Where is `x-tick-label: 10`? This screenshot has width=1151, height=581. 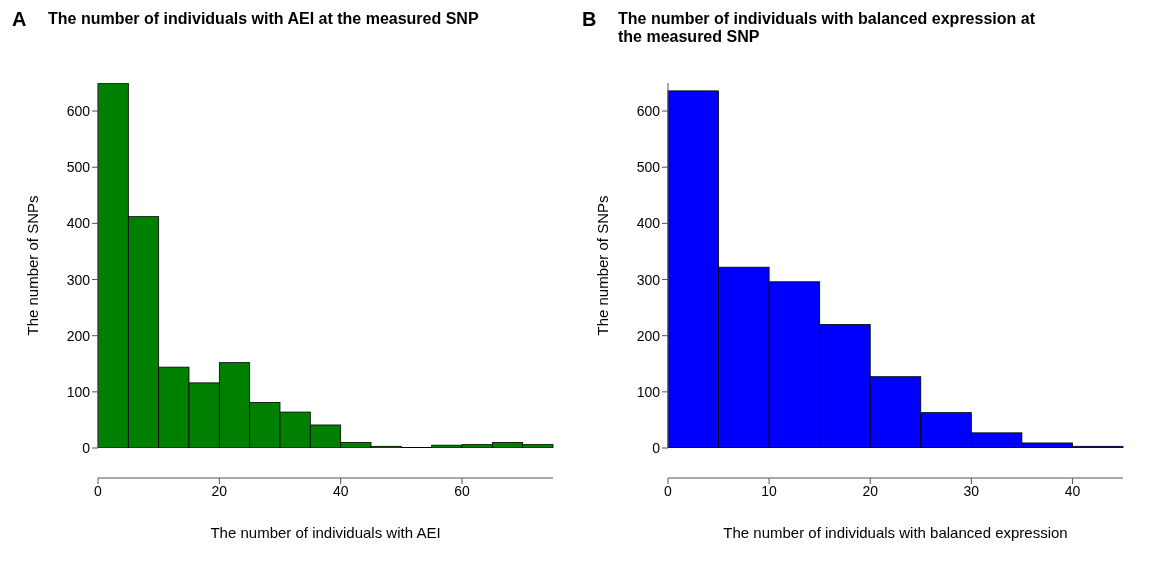
x-tick-label: 10 is located at coordinates (769, 490).